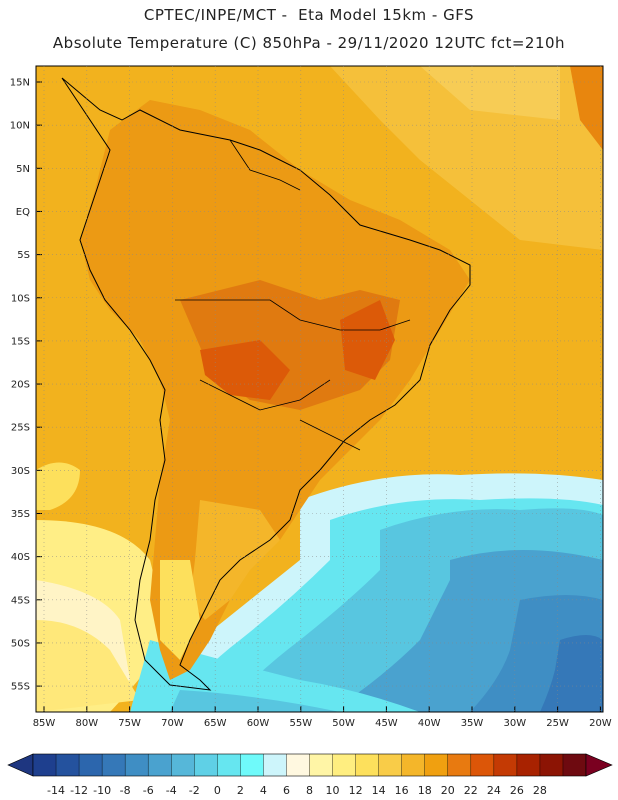 The height and width of the screenshot is (800, 618). I want to click on lat-tick-label: 15N, so click(20, 83).